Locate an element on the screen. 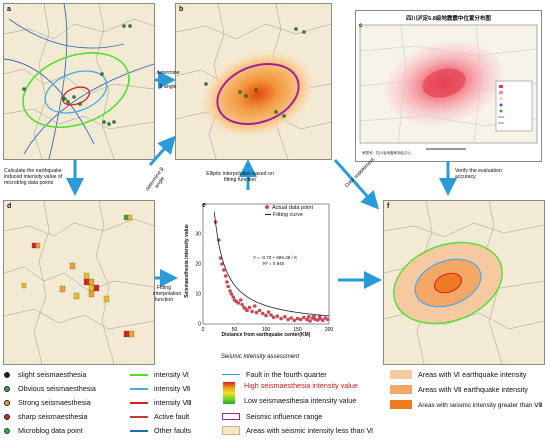 This screenshot has width=550, height=441. chart-legend-curve: Fitting curve is located at coordinates (289, 215).